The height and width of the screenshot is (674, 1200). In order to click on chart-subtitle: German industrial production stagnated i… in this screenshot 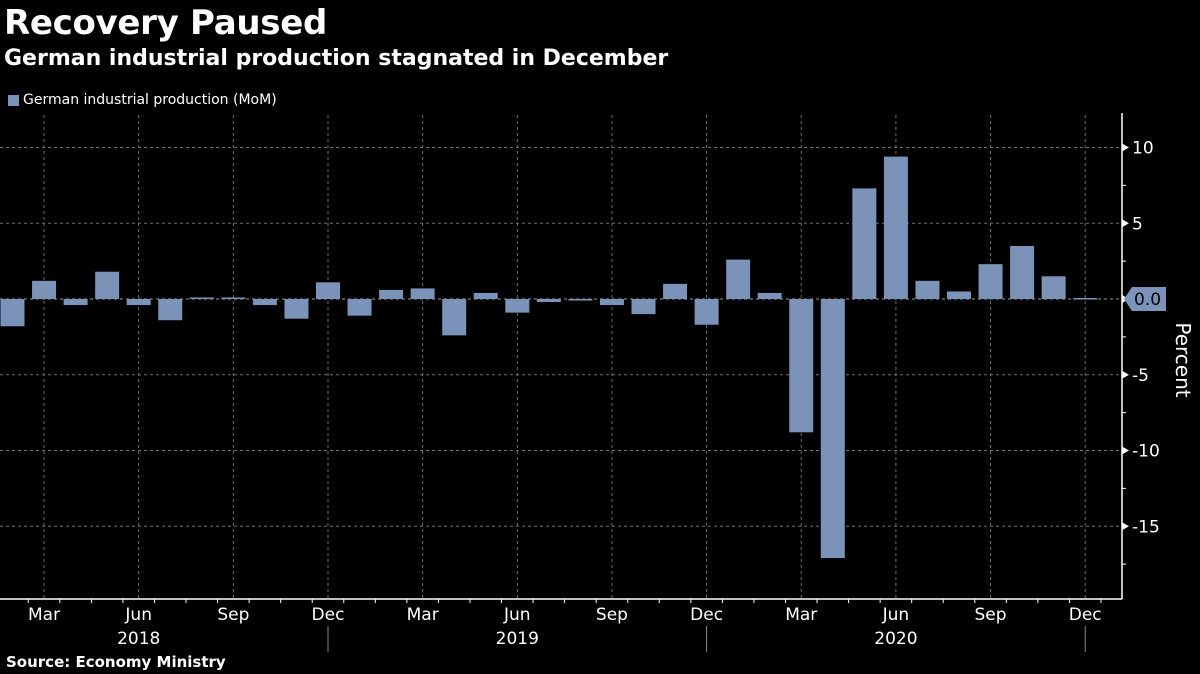, I will do `click(336, 58)`.